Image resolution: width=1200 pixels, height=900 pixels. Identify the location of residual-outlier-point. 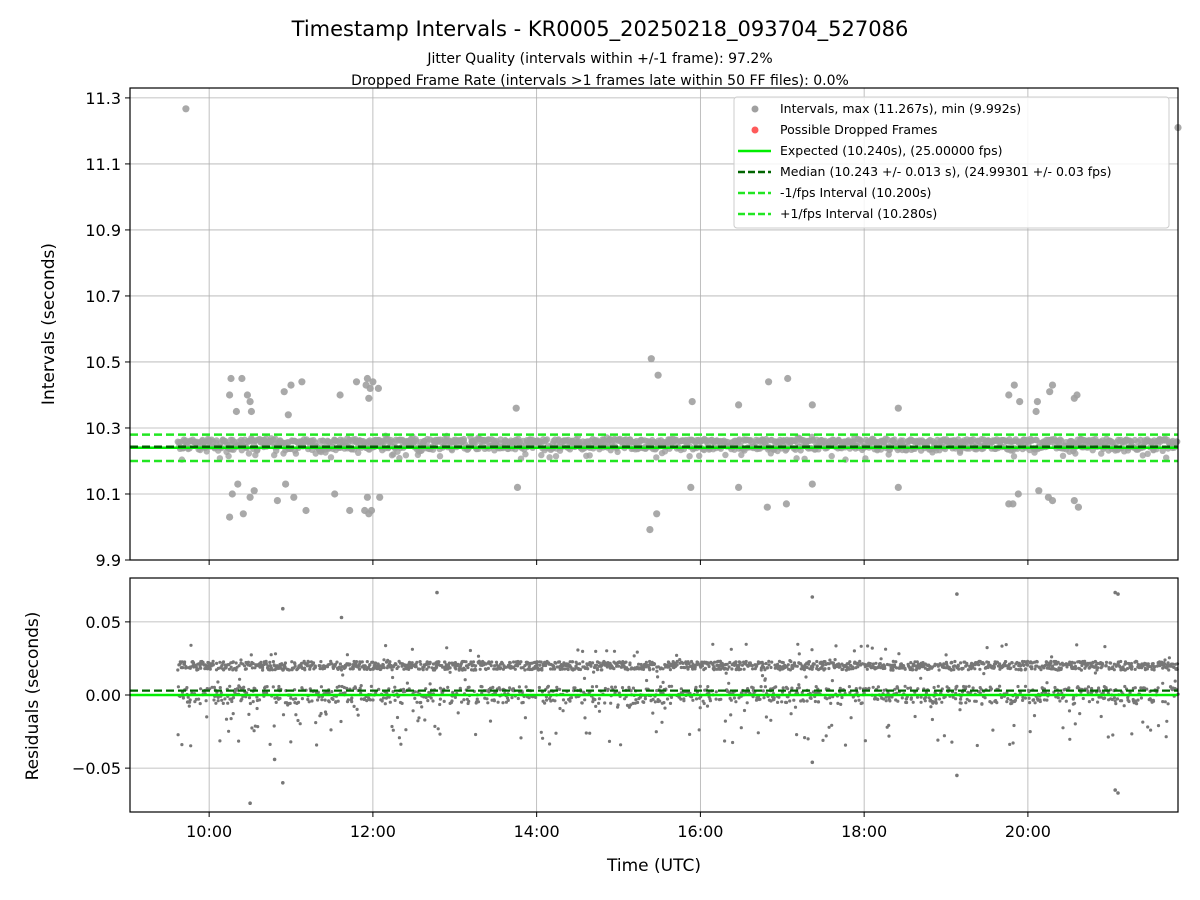
(437, 592).